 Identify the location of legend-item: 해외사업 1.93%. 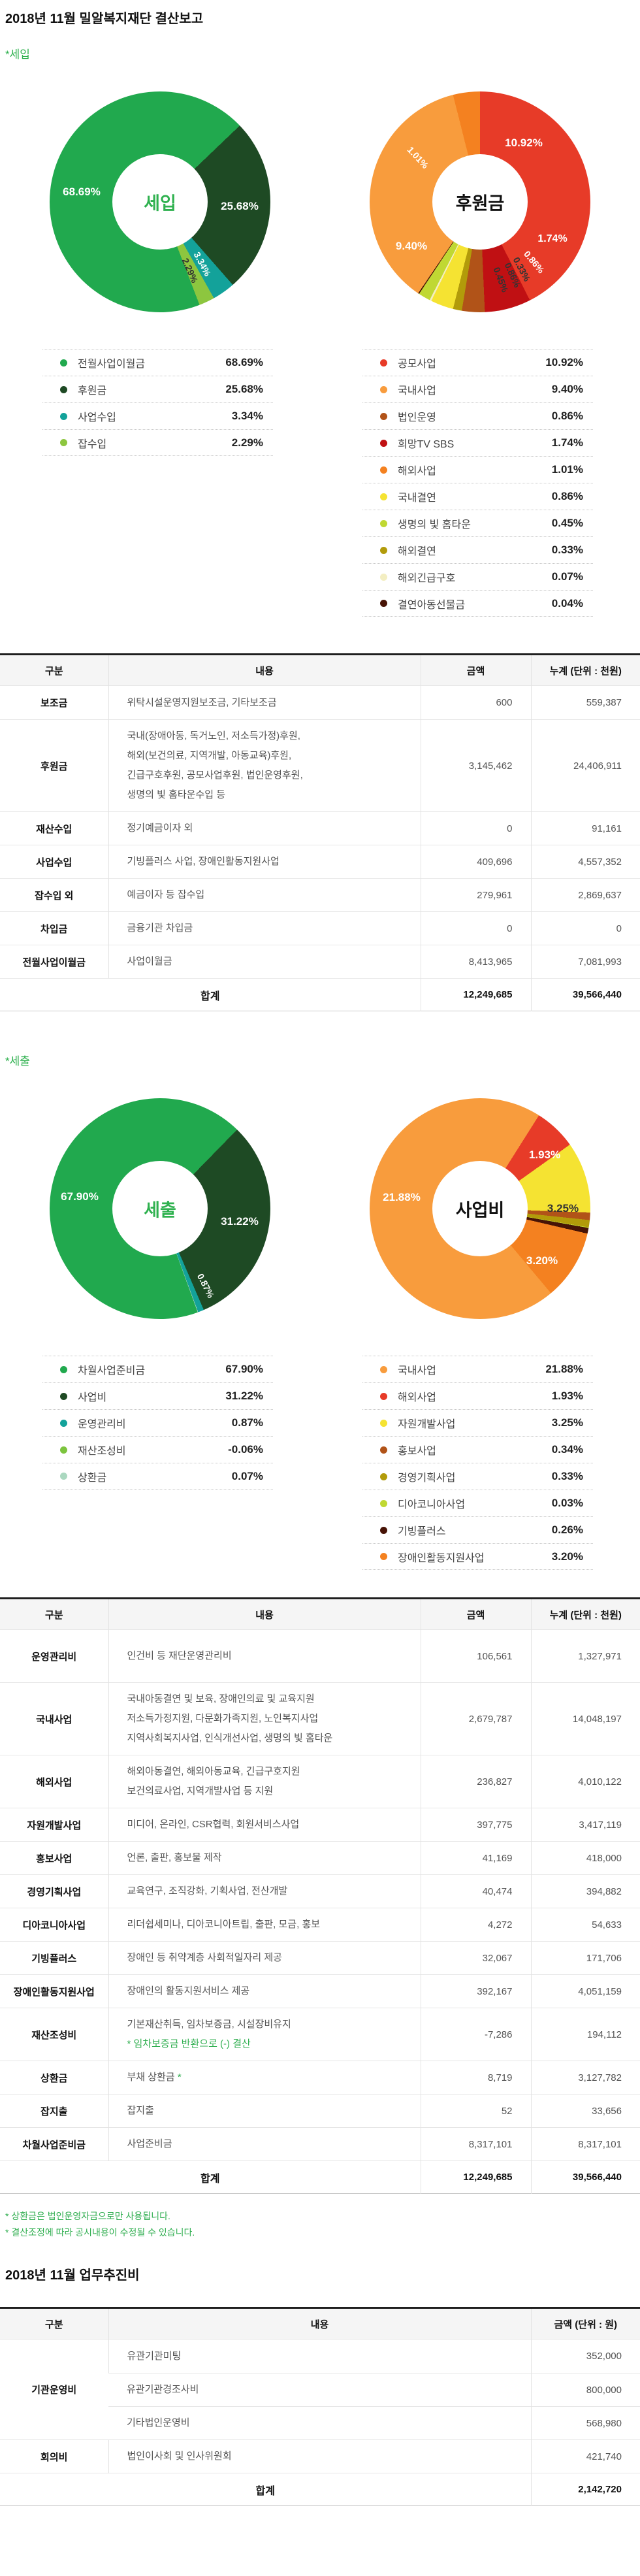
(477, 1395).